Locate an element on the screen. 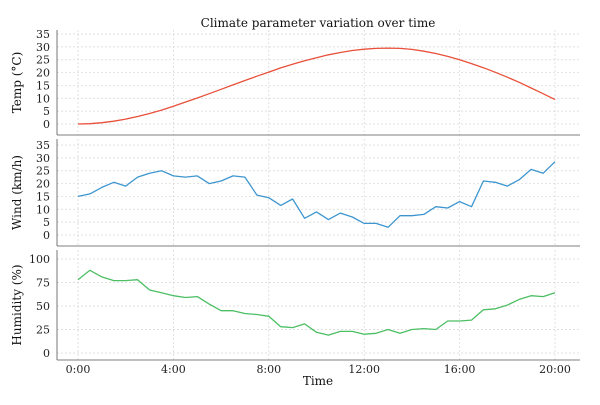  y-tick-label: 50 is located at coordinates (43, 306).